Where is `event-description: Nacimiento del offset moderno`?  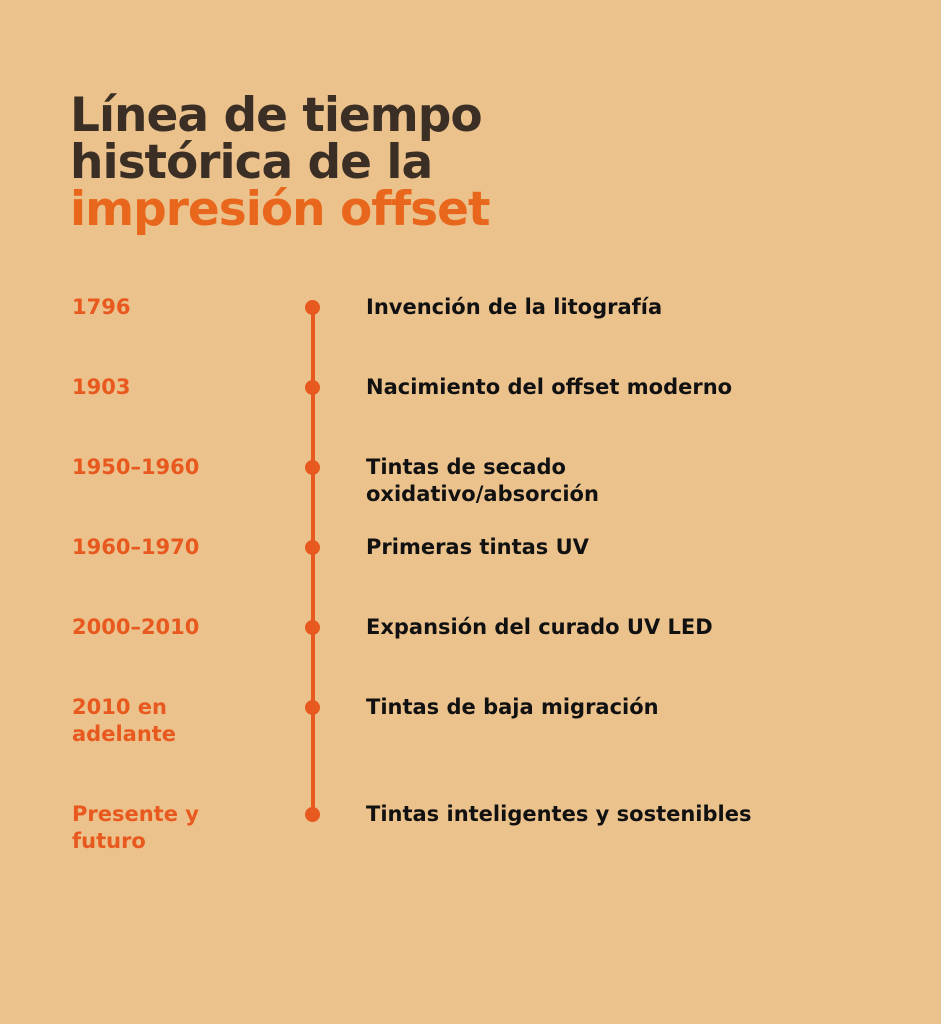 event-description: Nacimiento del offset moderno is located at coordinates (549, 387).